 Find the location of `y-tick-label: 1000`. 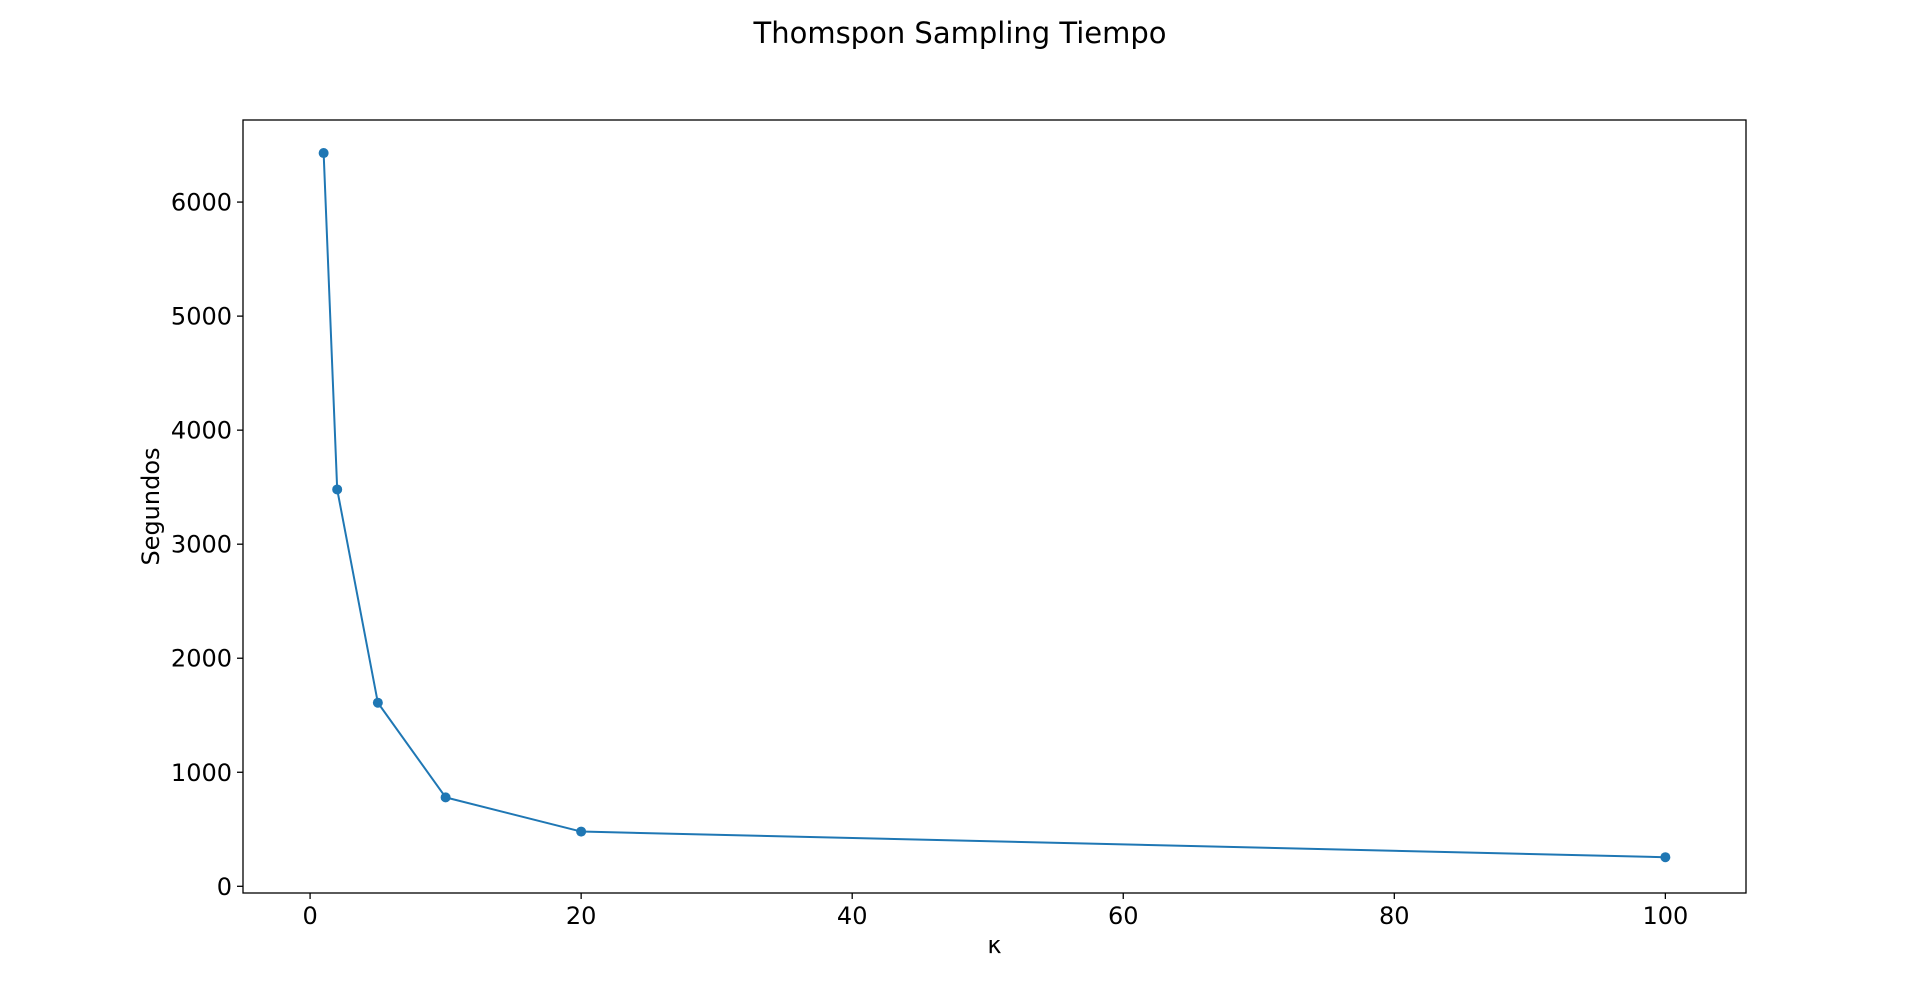

y-tick-label: 1000 is located at coordinates (201, 773).